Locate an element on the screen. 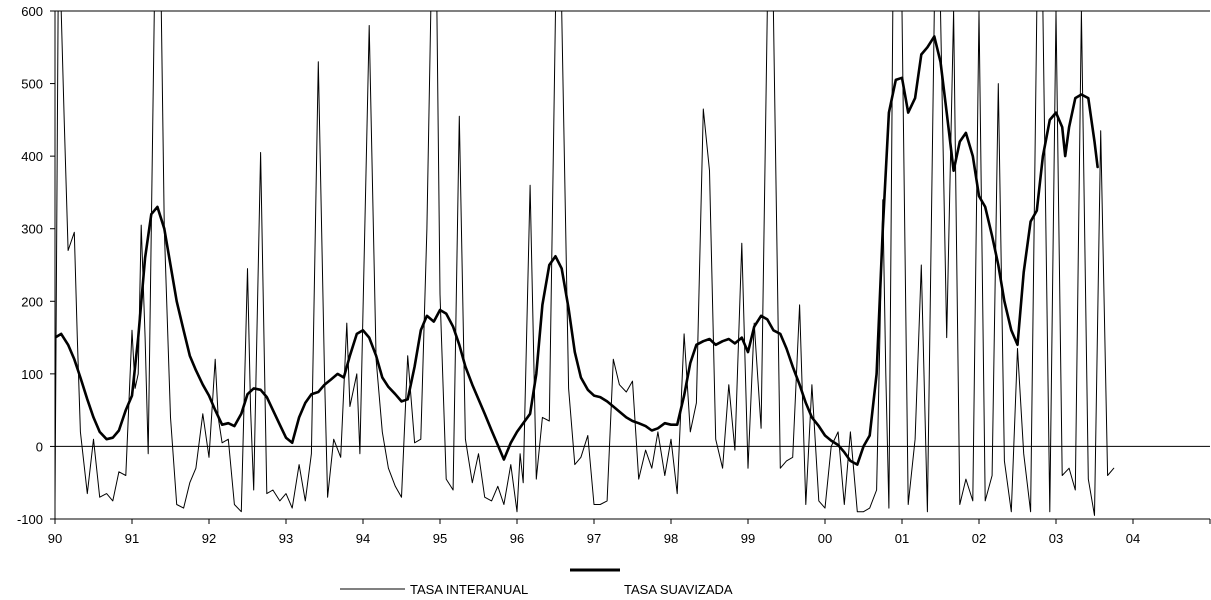  y-axis-ticks: -100 0 100 200 300 400 500 600 is located at coordinates (36, 265).